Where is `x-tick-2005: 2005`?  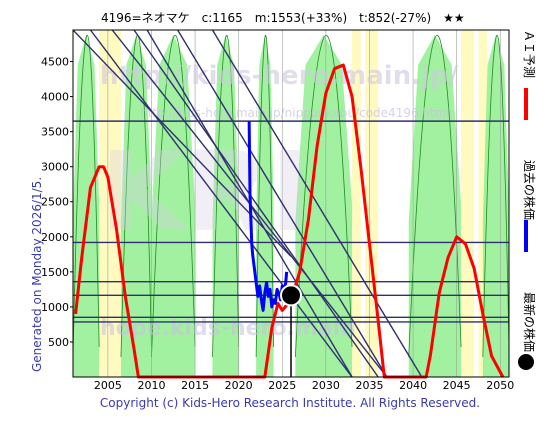 x-tick-2005: 2005 is located at coordinates (108, 385).